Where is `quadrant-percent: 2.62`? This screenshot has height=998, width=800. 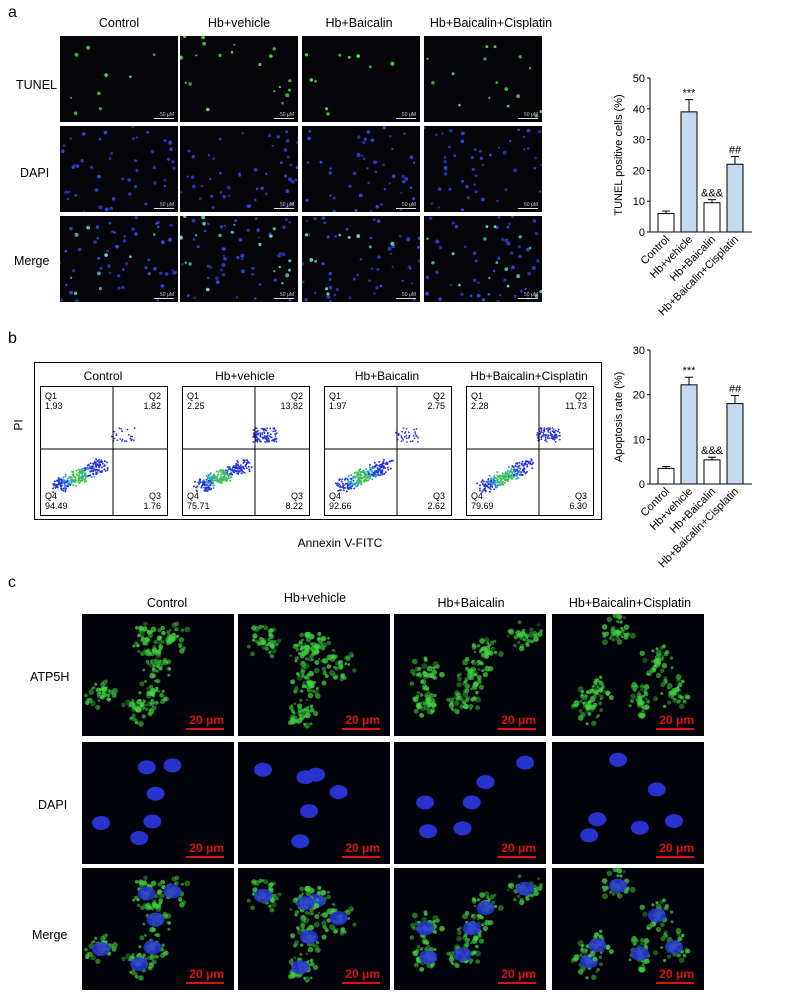 quadrant-percent: 2.62 is located at coordinates (436, 506).